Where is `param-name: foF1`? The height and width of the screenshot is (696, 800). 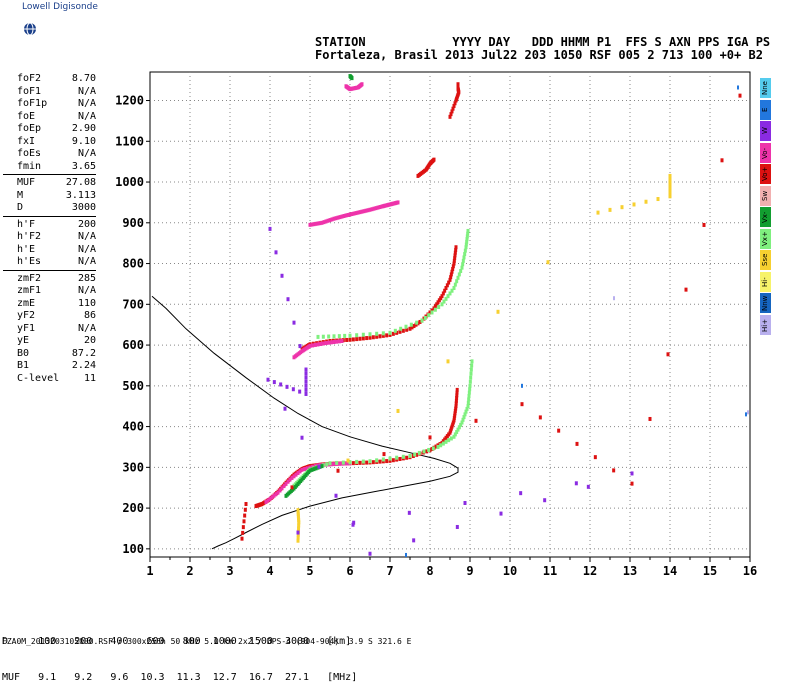 param-name: foF1 is located at coordinates (29, 91).